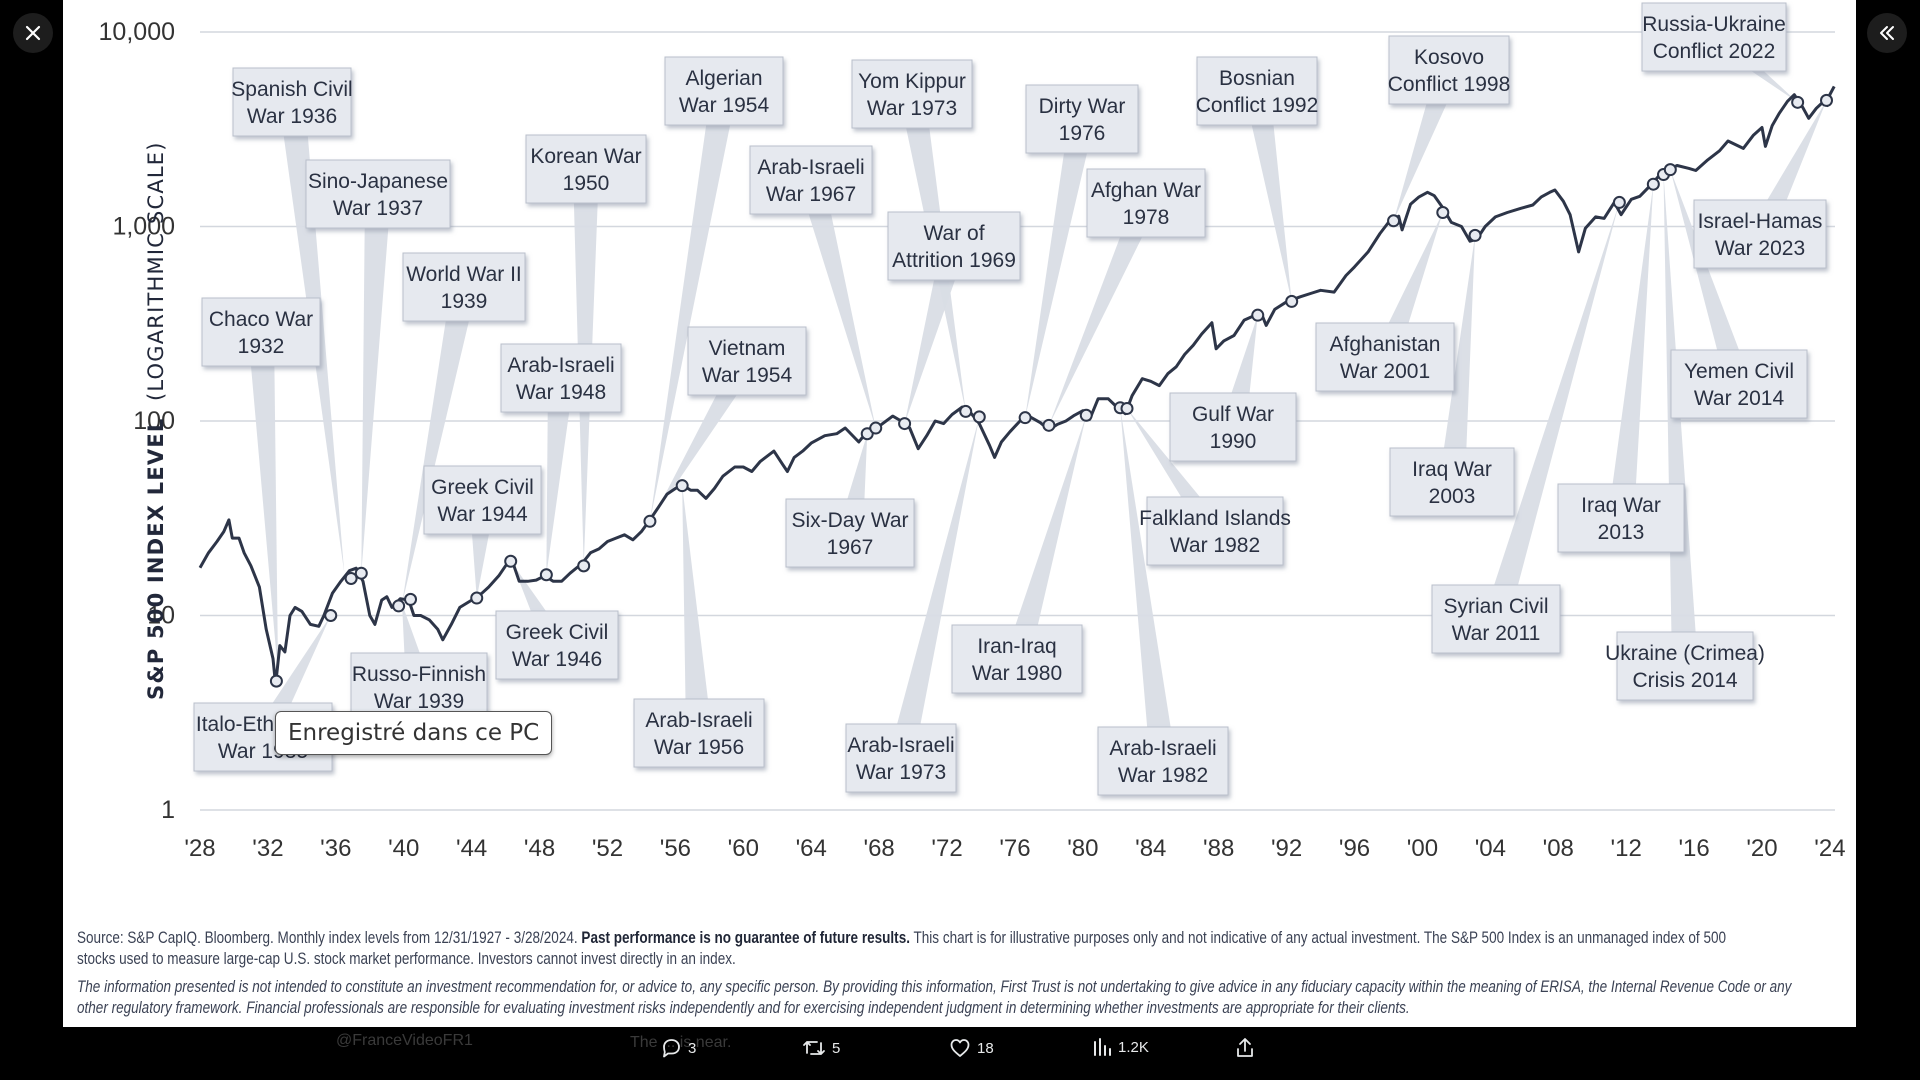 Image resolution: width=1920 pixels, height=1080 pixels. Describe the element at coordinates (1146, 217) in the screenshot. I see `annotation-label: 1978` at that location.